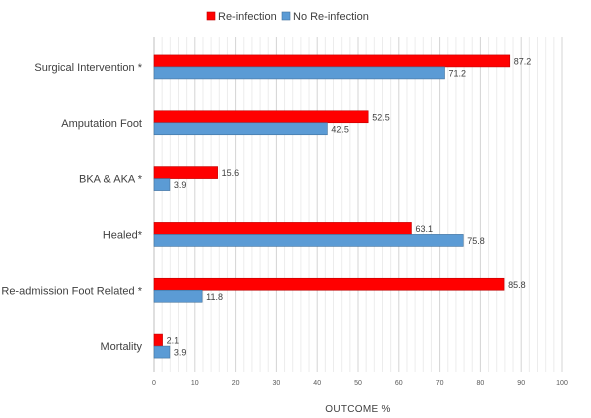 This screenshot has width=591, height=418. I want to click on value-label-re-infection-re-admission-foot-related: 85.8, so click(517, 285).